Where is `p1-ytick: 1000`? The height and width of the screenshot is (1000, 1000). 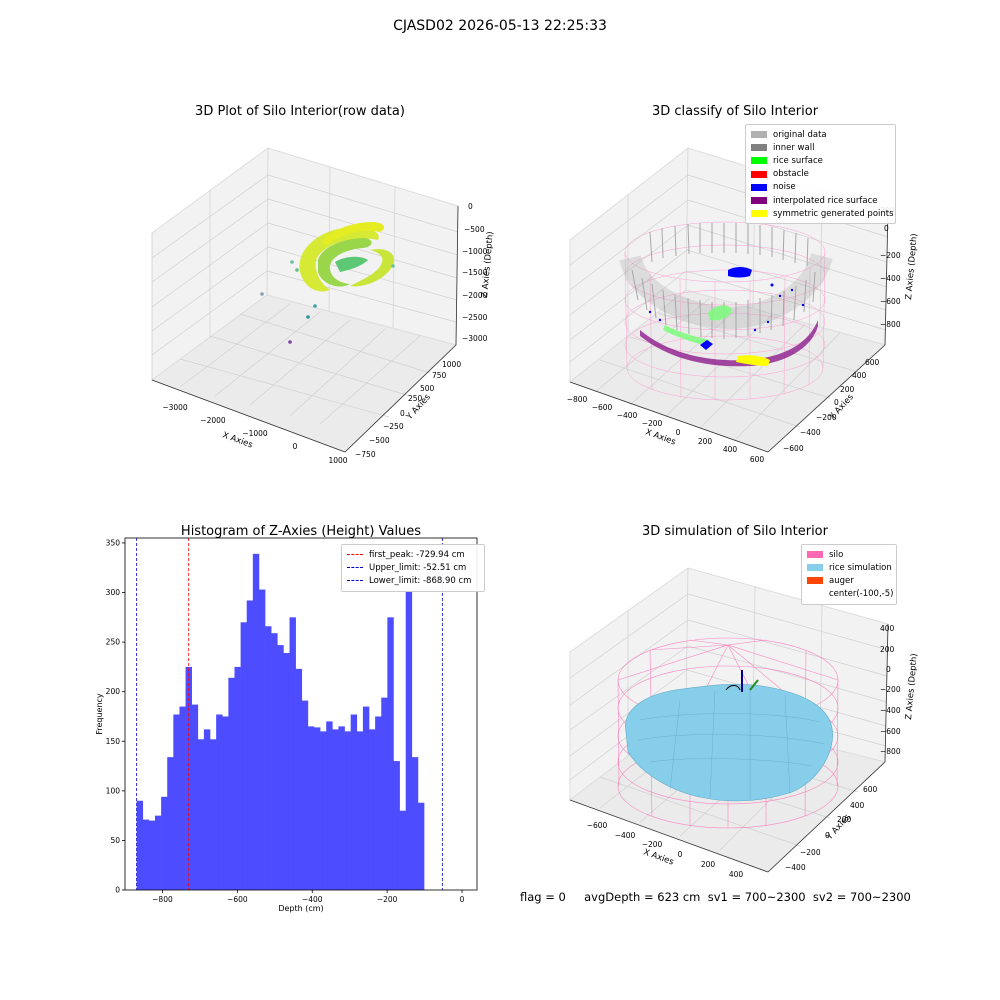 p1-ytick: 1000 is located at coordinates (451, 364).